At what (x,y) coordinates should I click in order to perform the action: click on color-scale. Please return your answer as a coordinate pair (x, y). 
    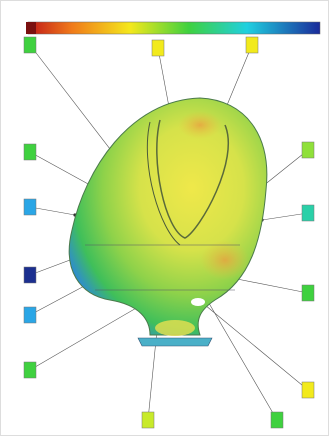
    Looking at the image, I should click on (174, 28).